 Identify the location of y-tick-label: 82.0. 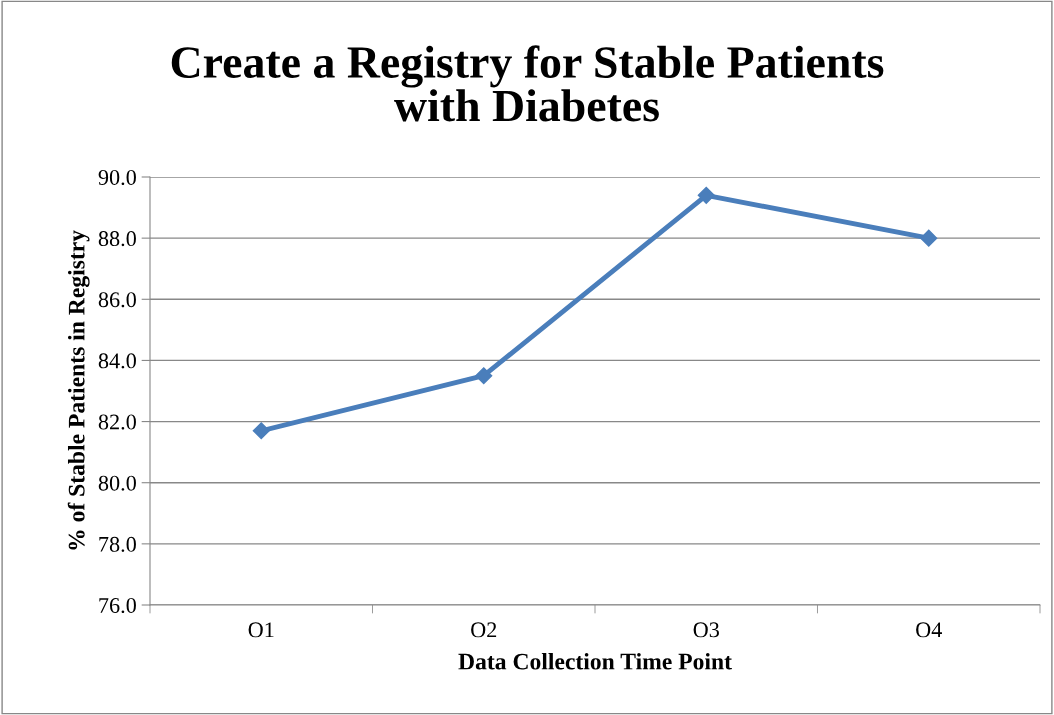
(117, 422).